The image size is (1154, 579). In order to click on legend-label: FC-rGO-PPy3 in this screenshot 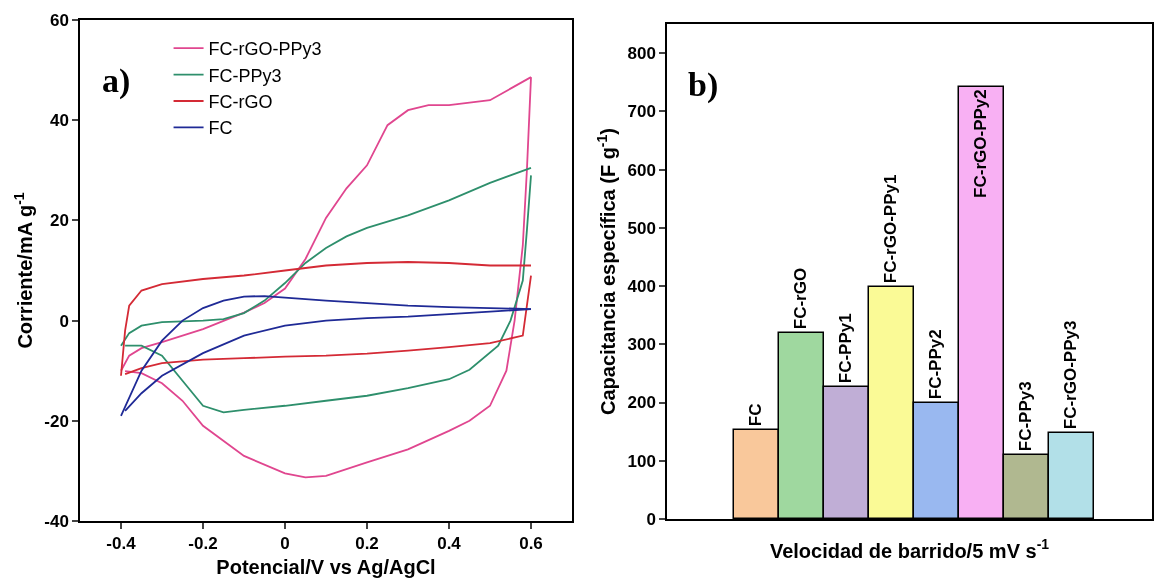, I will do `click(265, 49)`.